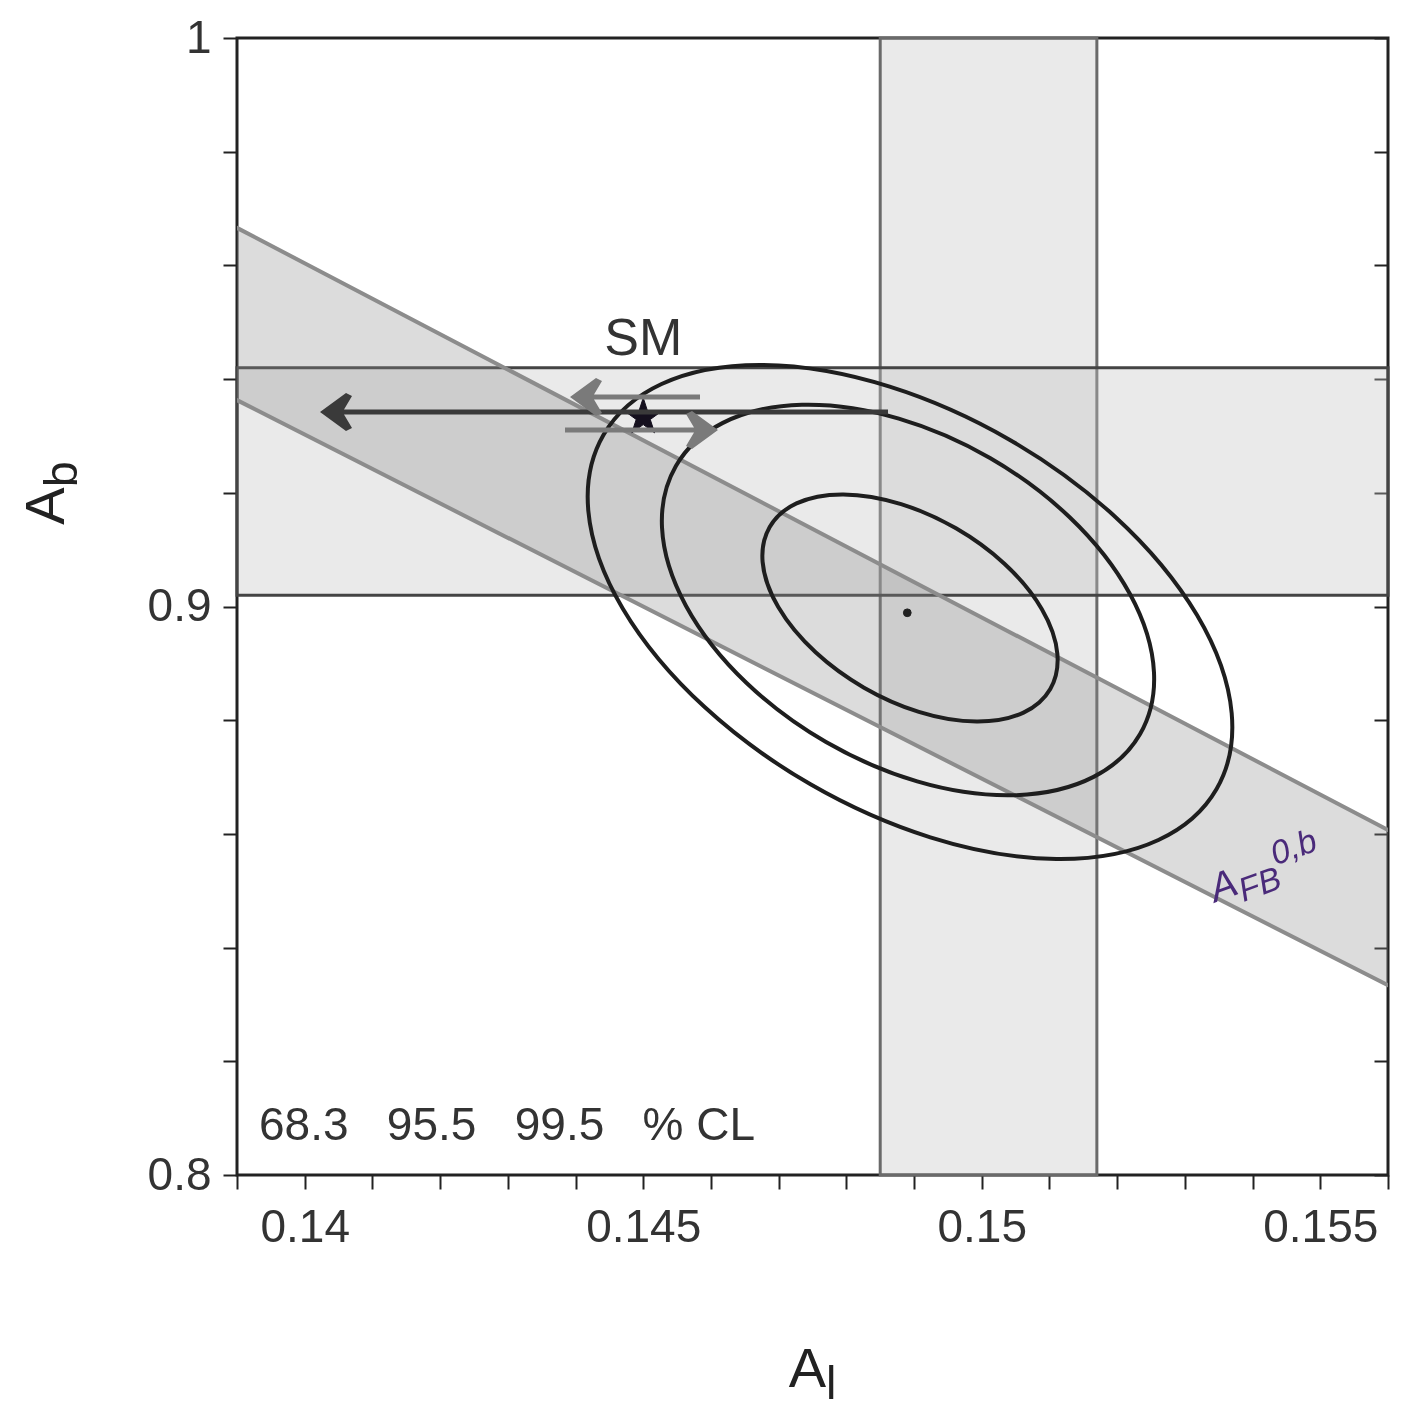 The height and width of the screenshot is (1419, 1414). What do you see at coordinates (644, 1225) in the screenshot?
I see `x-tick-label: 0.145` at bounding box center [644, 1225].